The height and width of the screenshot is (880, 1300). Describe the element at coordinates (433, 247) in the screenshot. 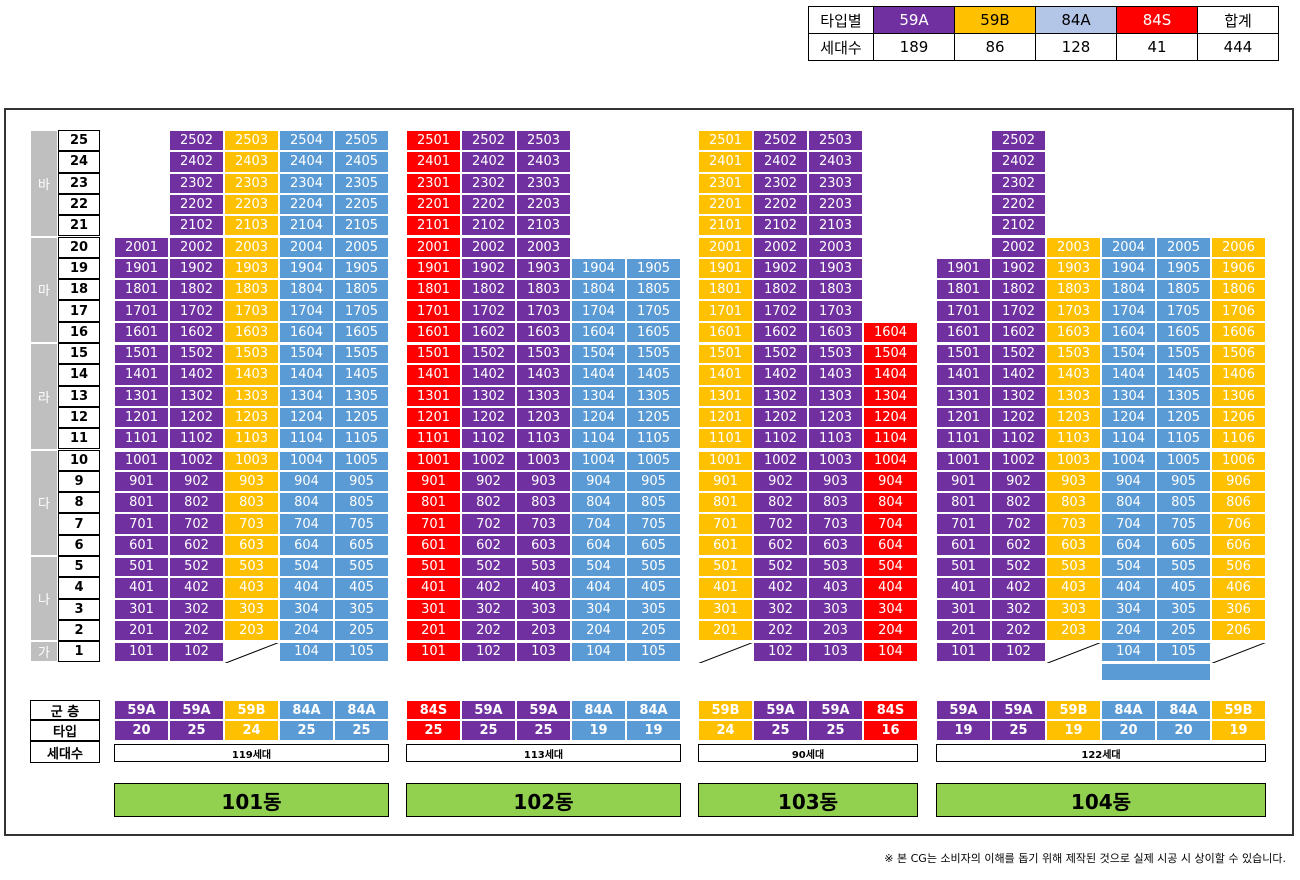

I see `unit-cell: 2001` at that location.